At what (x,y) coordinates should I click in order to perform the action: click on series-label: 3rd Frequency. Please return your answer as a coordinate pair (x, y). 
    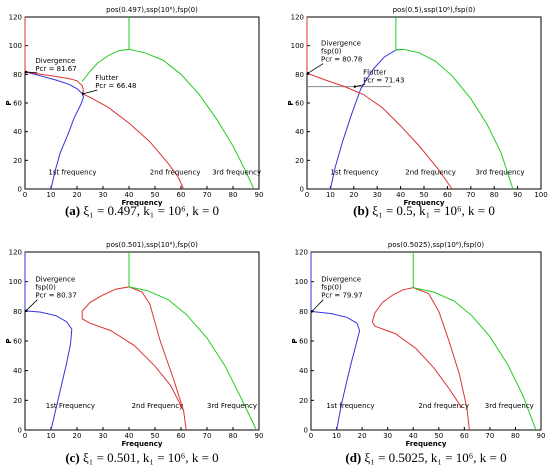
    Looking at the image, I should click on (232, 406).